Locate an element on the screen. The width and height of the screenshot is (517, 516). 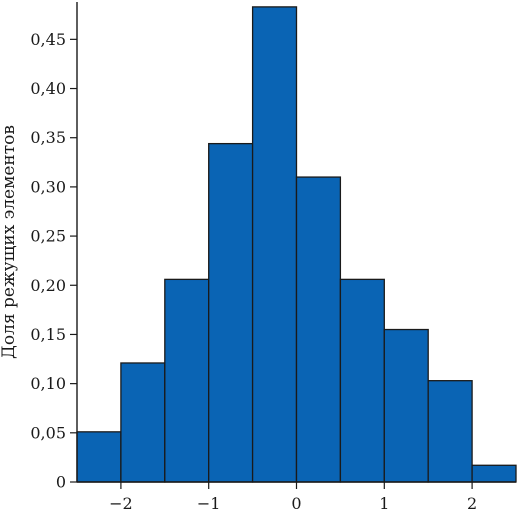
y-tick-label: 0,30 is located at coordinates (48, 186).